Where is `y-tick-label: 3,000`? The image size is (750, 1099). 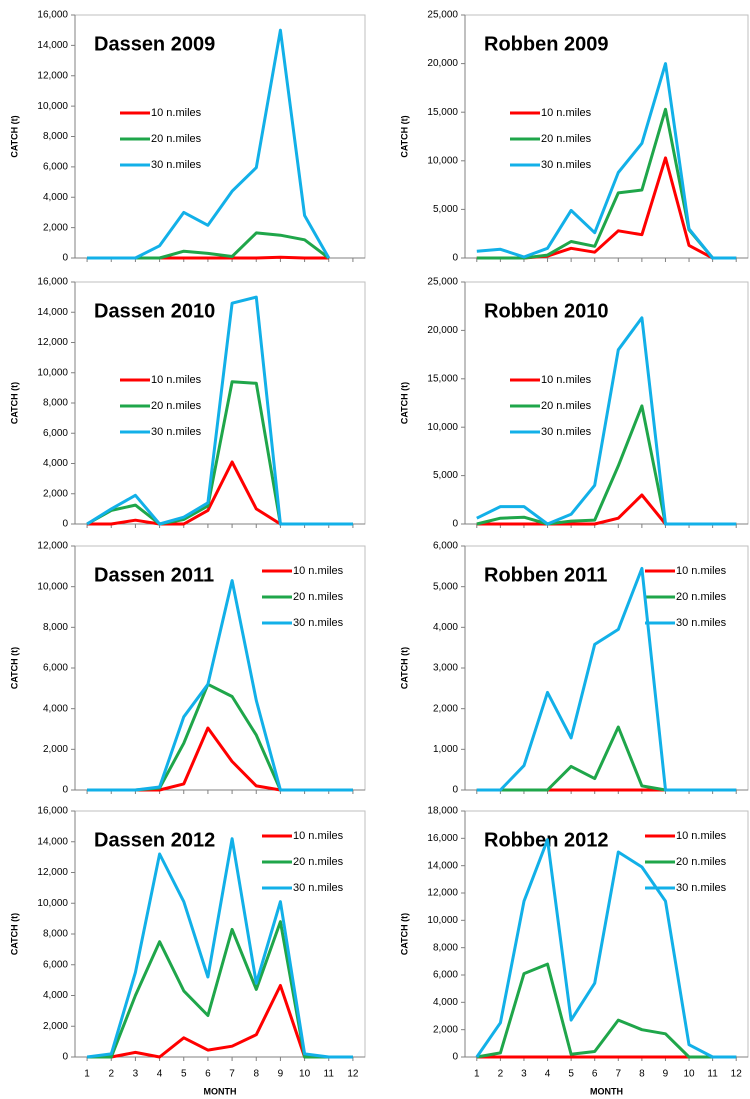 y-tick-label: 3,000 is located at coordinates (445, 668).